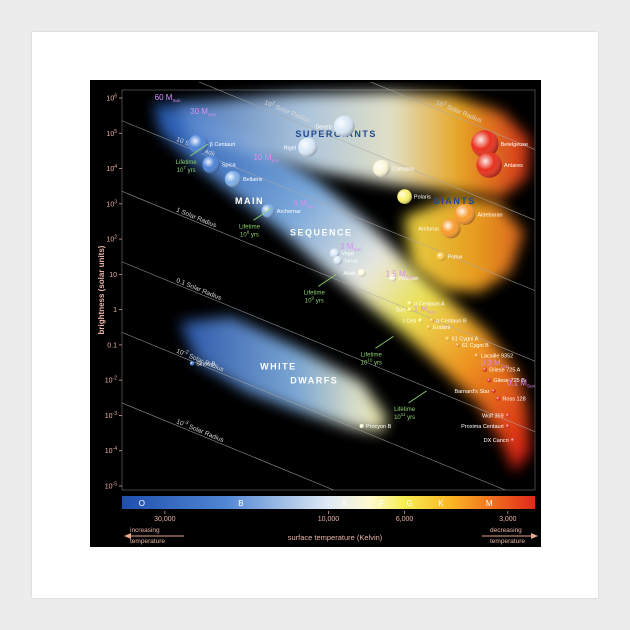  I want to click on temperature-label-left: temperature, so click(147, 541).